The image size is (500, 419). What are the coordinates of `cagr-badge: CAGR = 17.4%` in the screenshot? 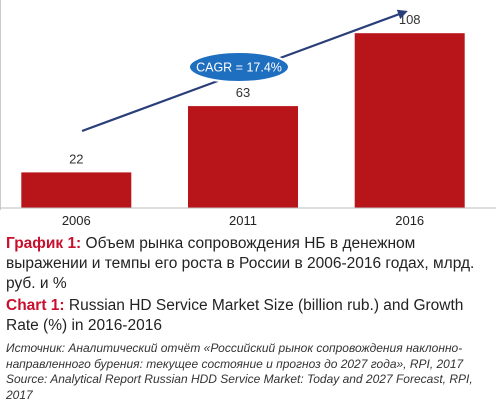 It's located at (239, 67).